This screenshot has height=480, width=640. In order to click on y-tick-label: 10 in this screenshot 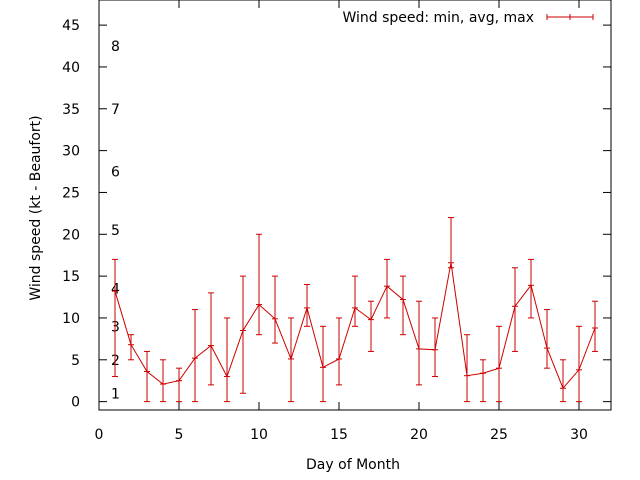, I will do `click(71, 319)`.